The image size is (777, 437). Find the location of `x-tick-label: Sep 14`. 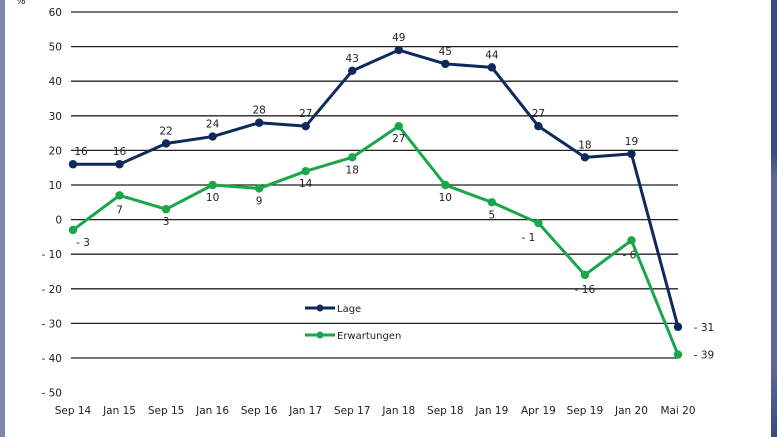

x-tick-label: Sep 14 is located at coordinates (73, 411).